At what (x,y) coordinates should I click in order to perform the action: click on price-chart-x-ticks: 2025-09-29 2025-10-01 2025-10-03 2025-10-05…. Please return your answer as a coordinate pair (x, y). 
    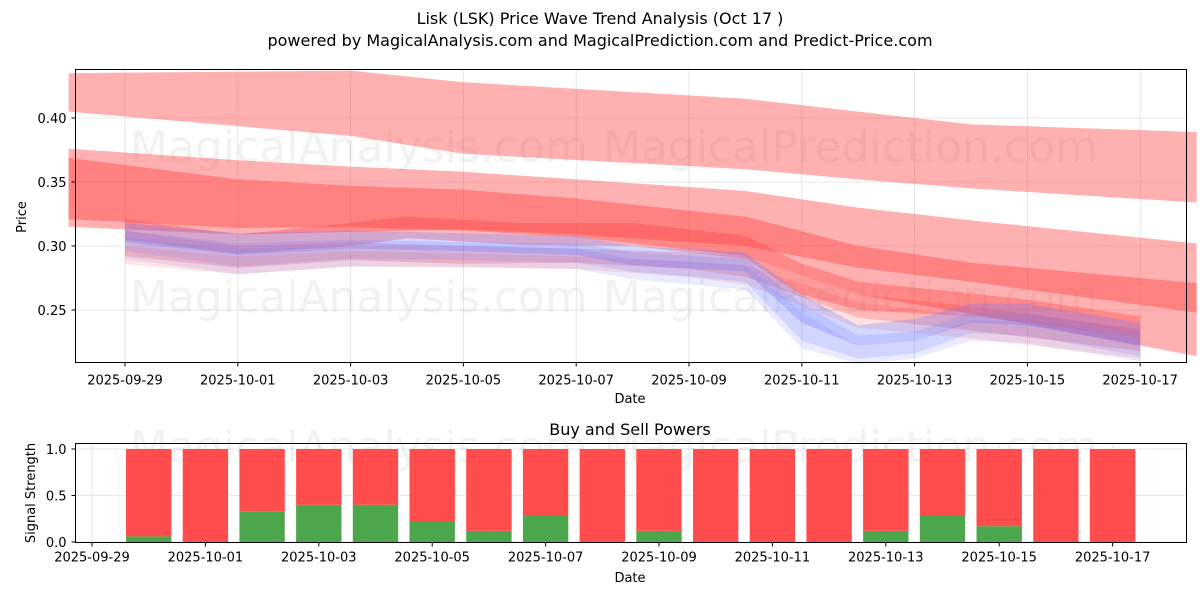
    Looking at the image, I should click on (632, 375).